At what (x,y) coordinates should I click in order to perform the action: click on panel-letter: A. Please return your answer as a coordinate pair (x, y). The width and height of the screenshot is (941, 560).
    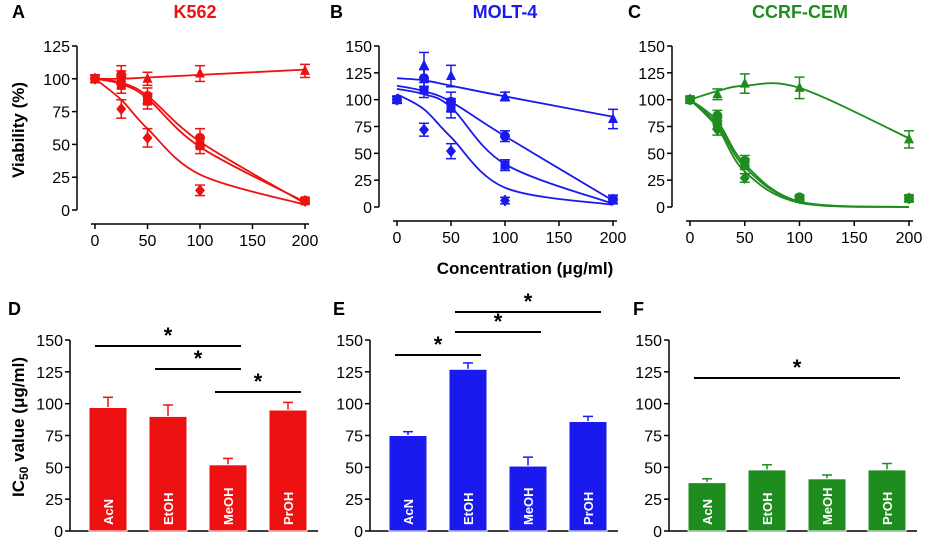
    Looking at the image, I should click on (18, 12).